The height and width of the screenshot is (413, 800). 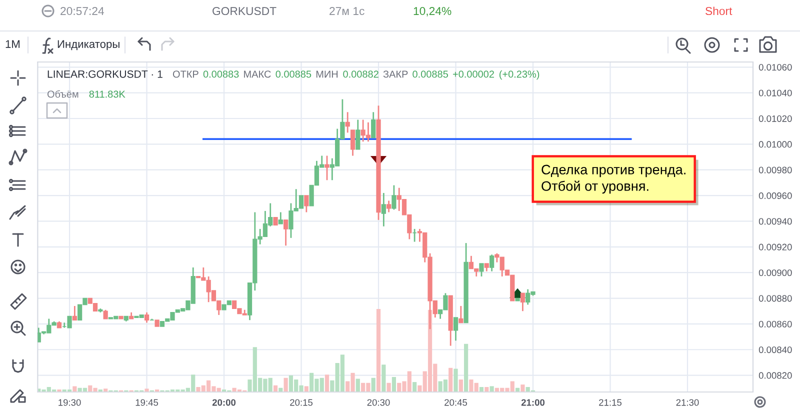 What do you see at coordinates (775, 170) in the screenshot?
I see `y-tick-label: 0.00980` at bounding box center [775, 170].